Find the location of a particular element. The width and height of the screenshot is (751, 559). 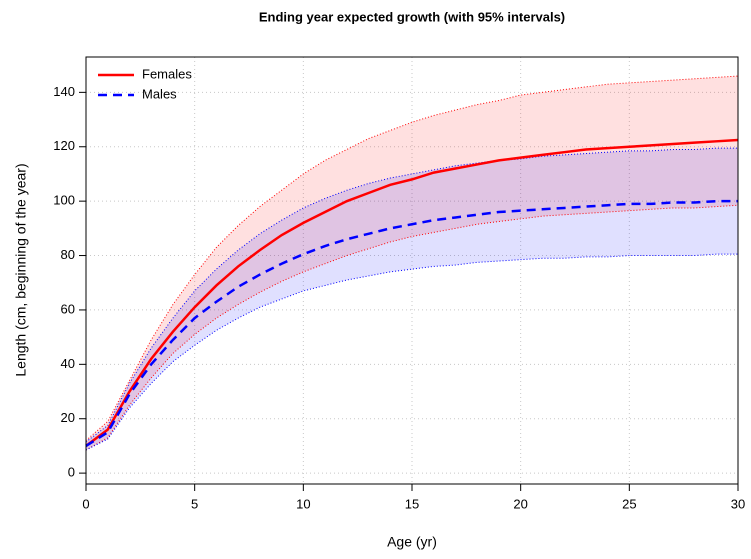

legend-label: Males is located at coordinates (159, 93).